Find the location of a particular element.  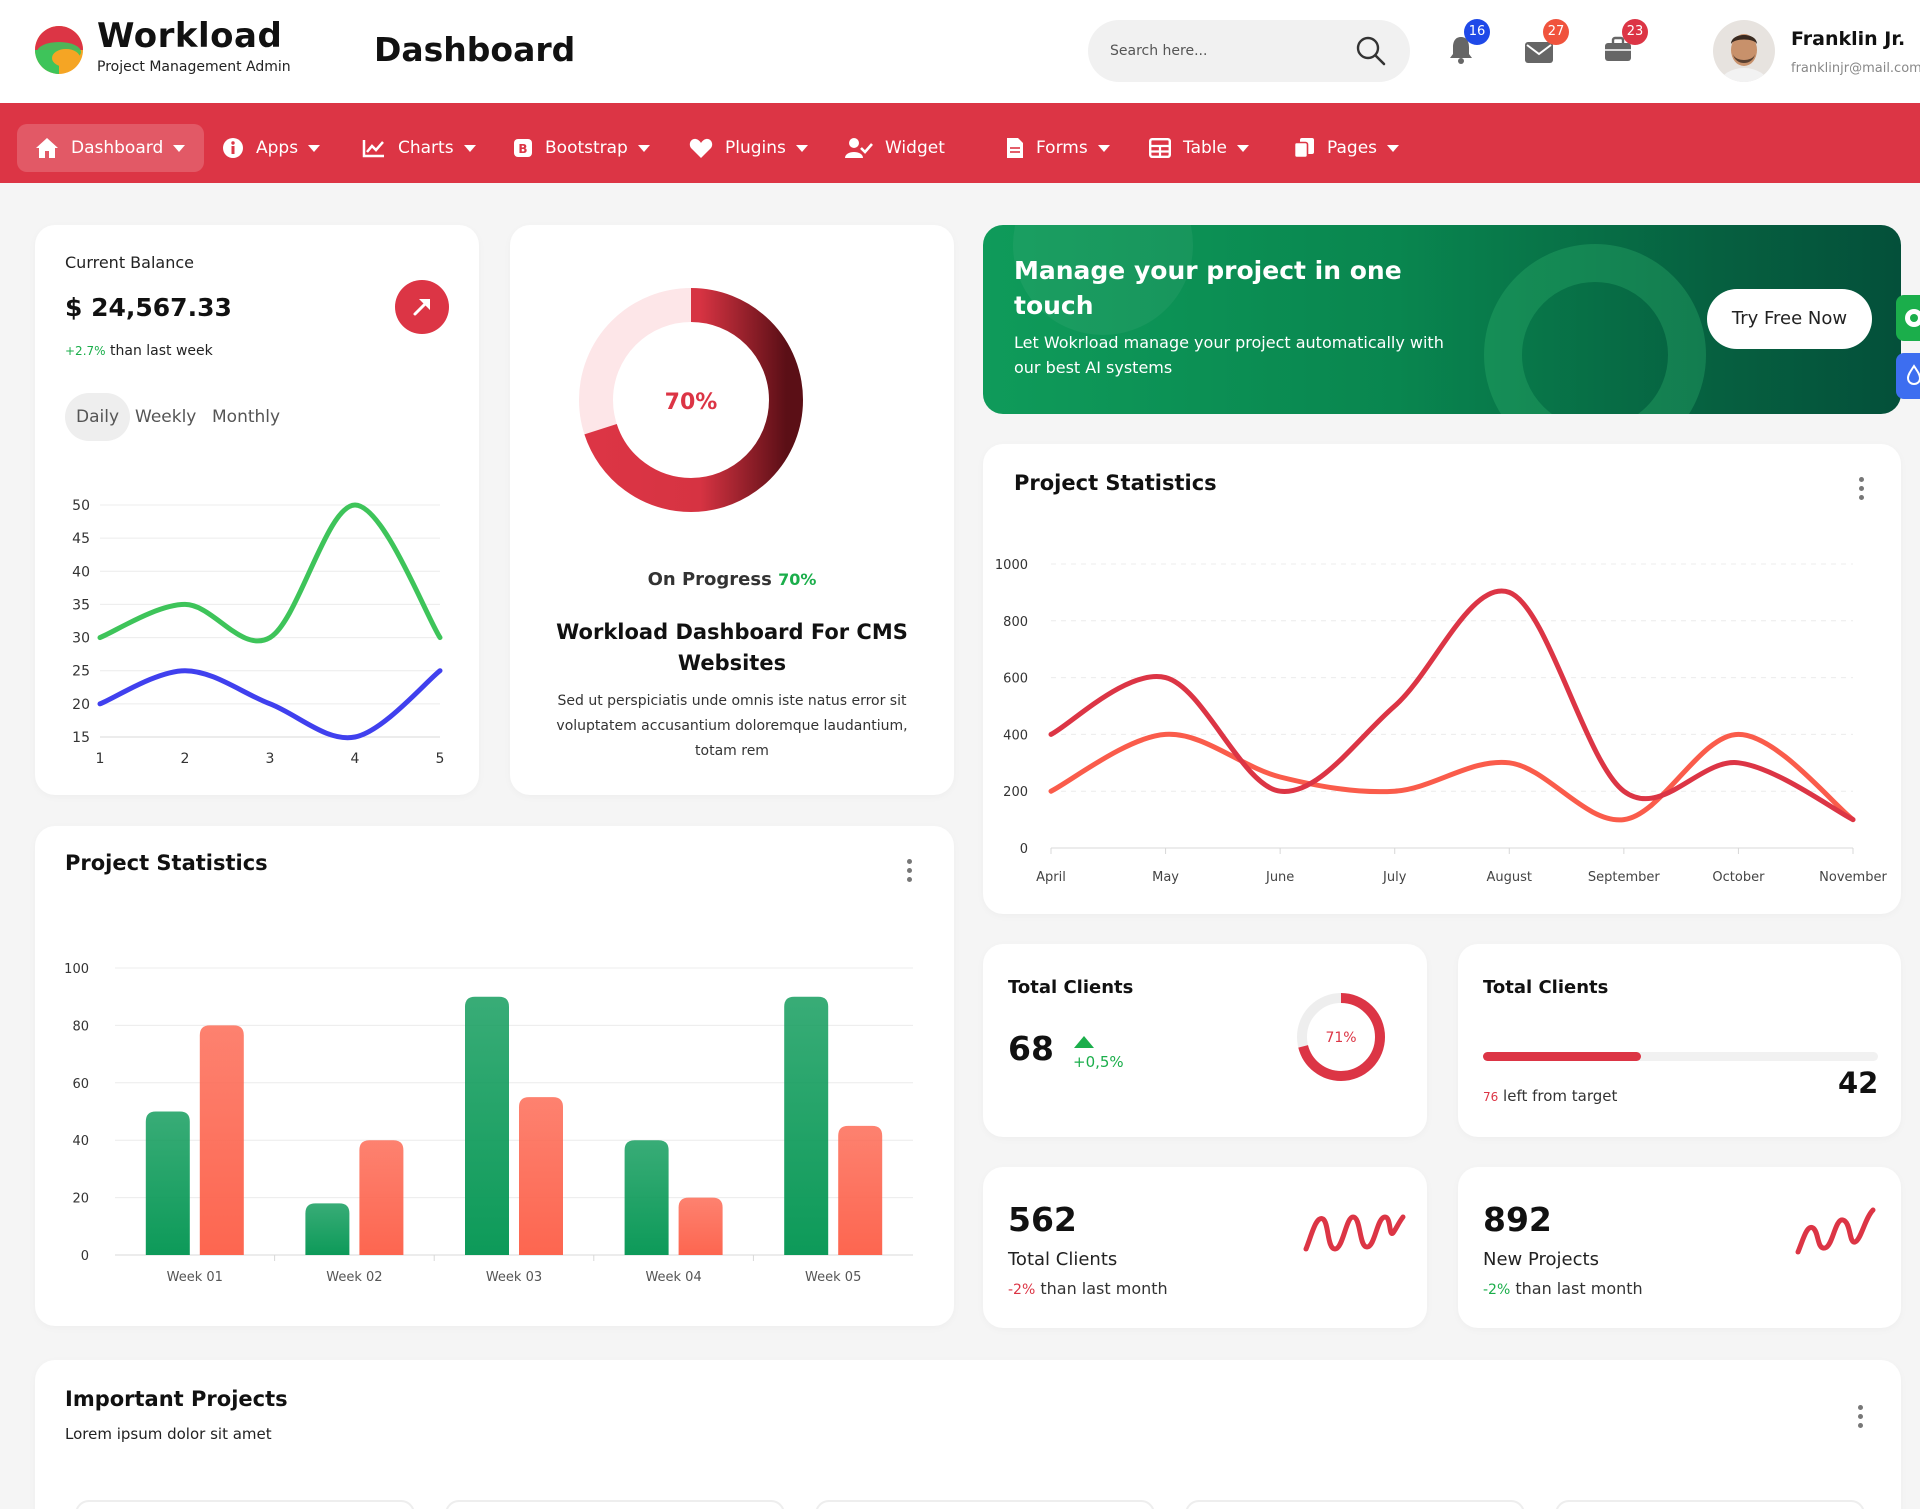

nav-label: Bootstrap is located at coordinates (586, 148).